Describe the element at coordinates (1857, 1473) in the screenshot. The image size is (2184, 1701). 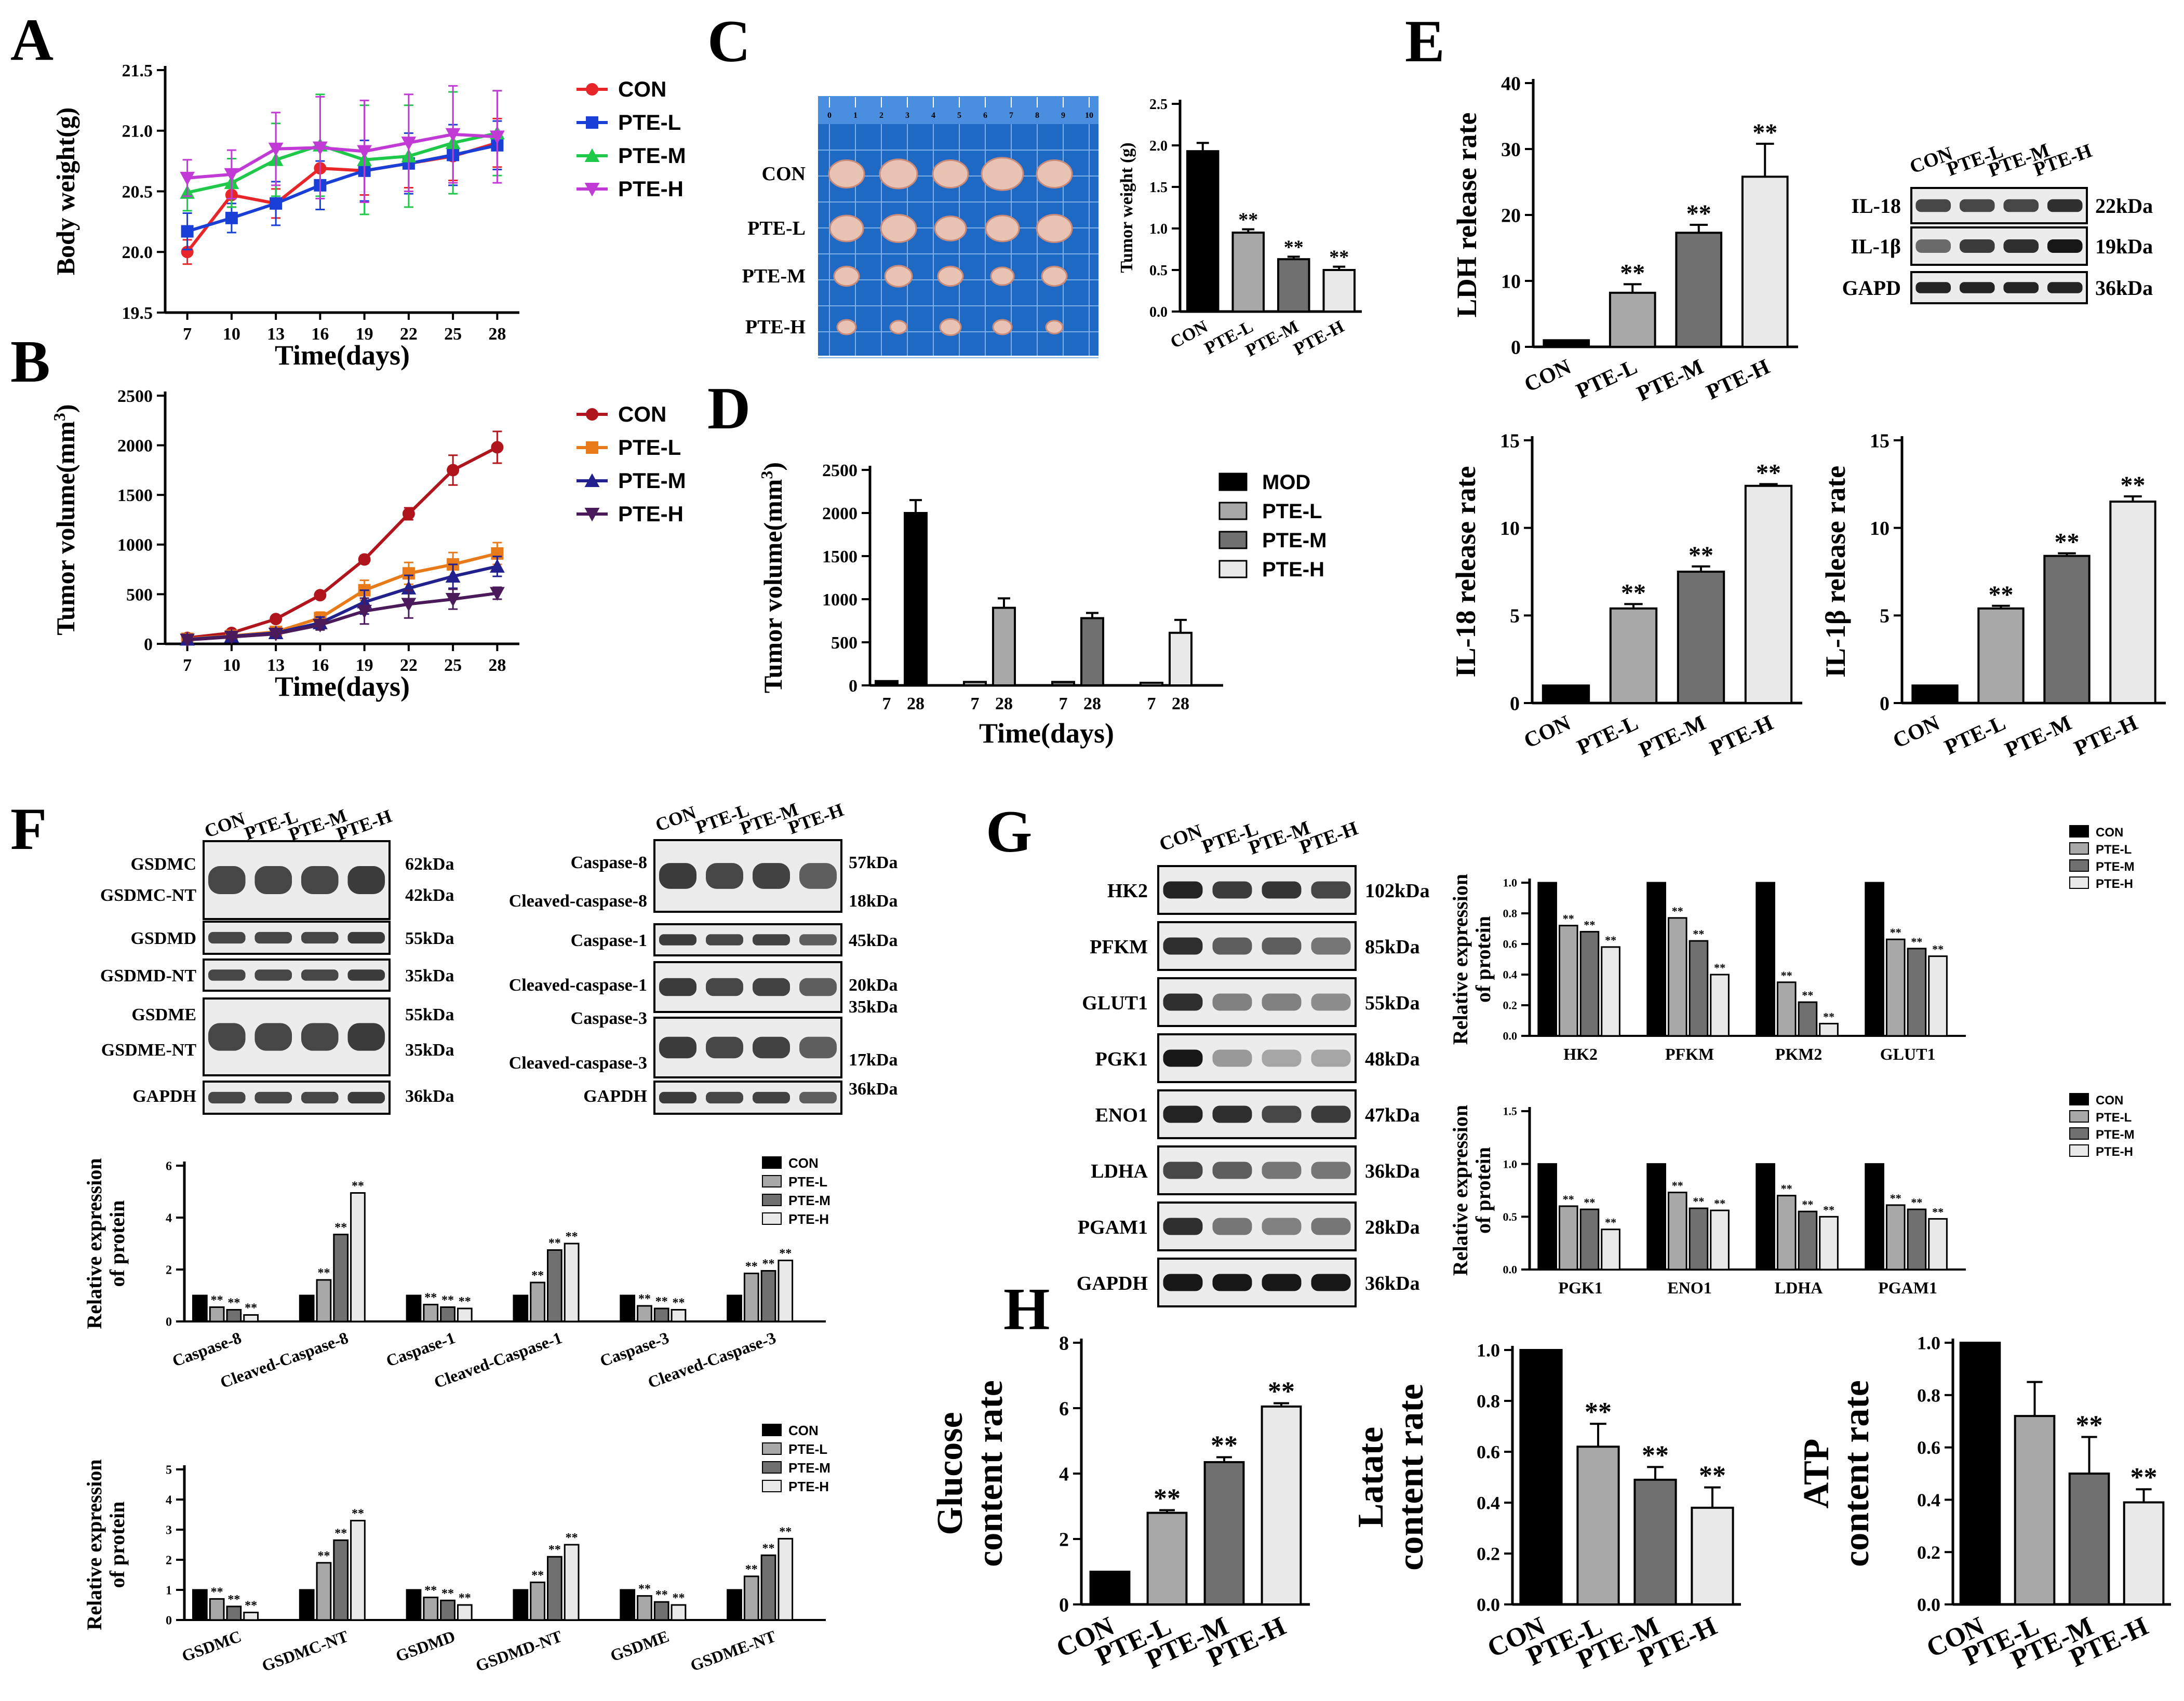
I see `y-axis-title-line2: content rate` at that location.